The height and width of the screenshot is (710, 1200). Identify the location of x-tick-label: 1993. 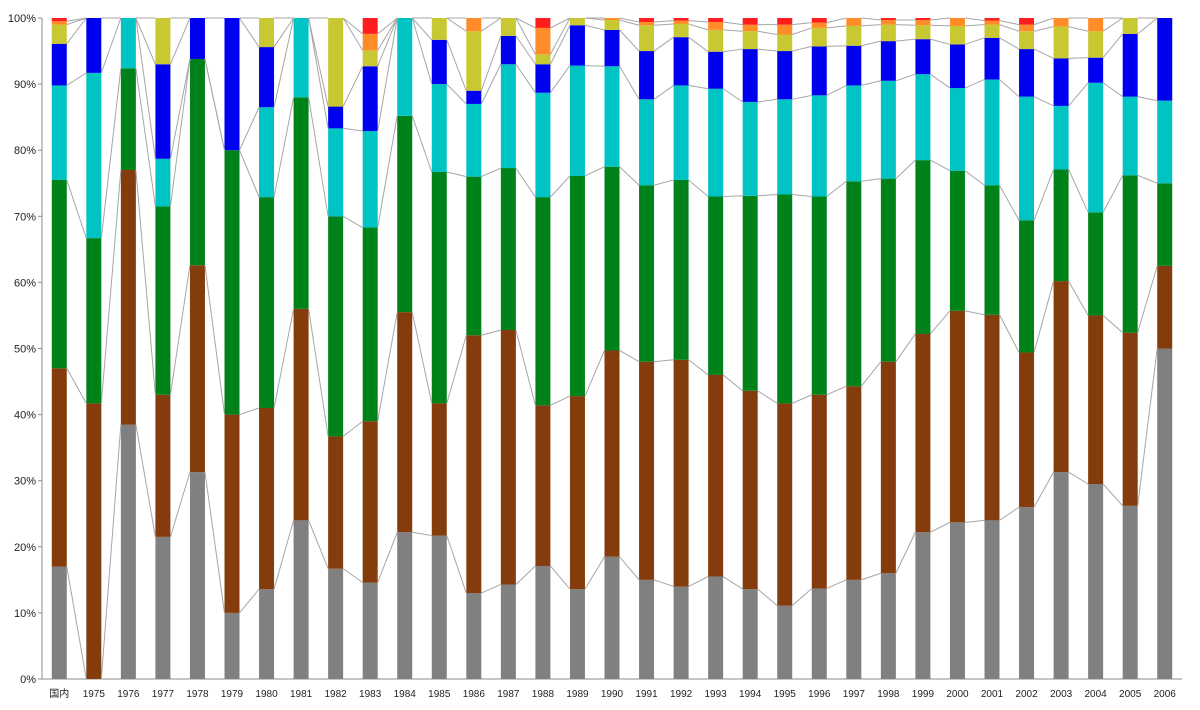
(716, 694).